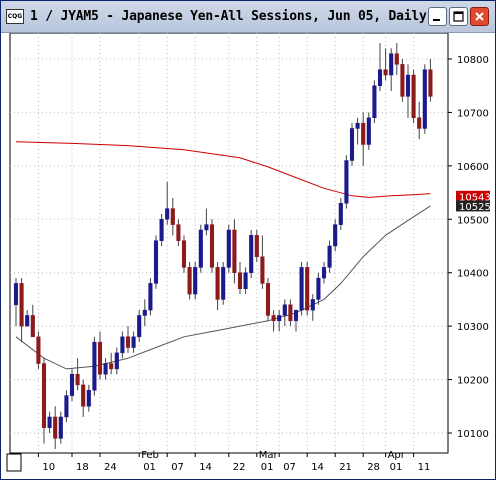 The image size is (496, 483). I want to click on chart-corner-box, so click(14, 462).